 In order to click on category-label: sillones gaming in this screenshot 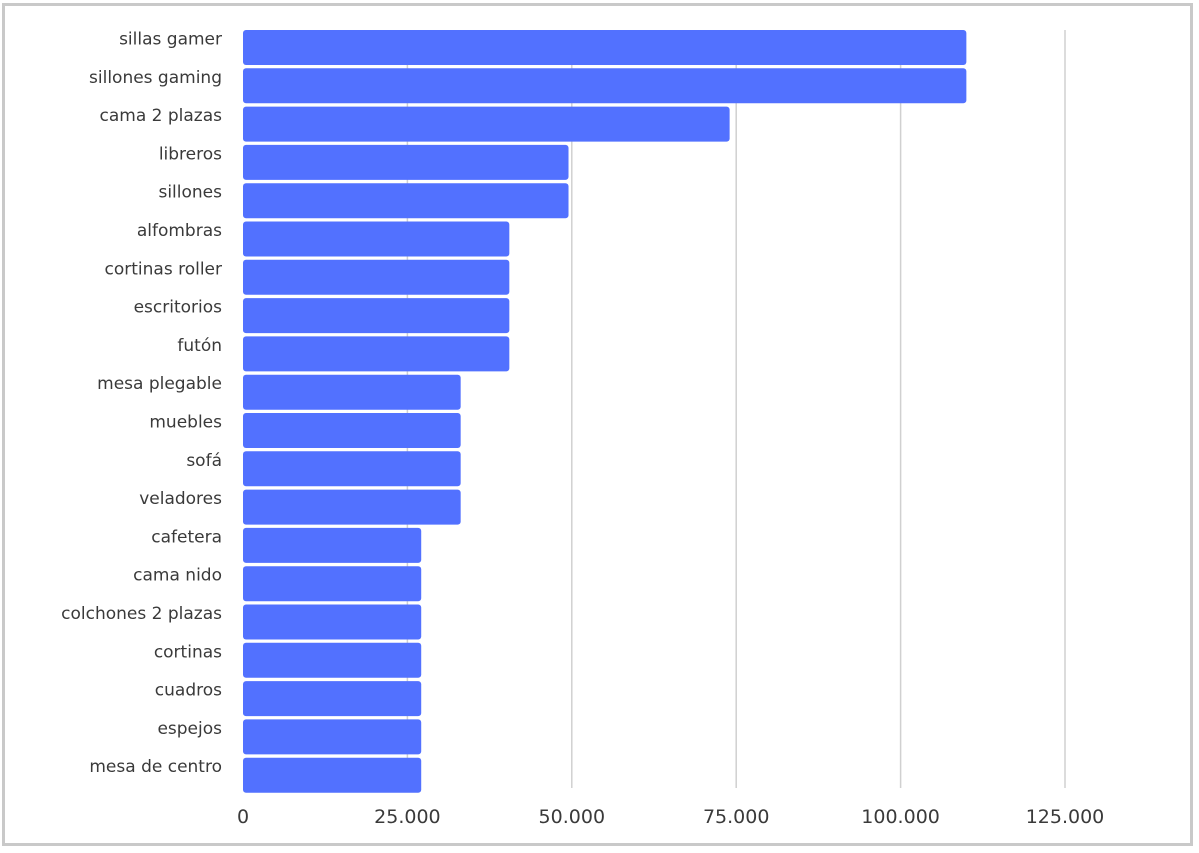, I will do `click(155, 78)`.